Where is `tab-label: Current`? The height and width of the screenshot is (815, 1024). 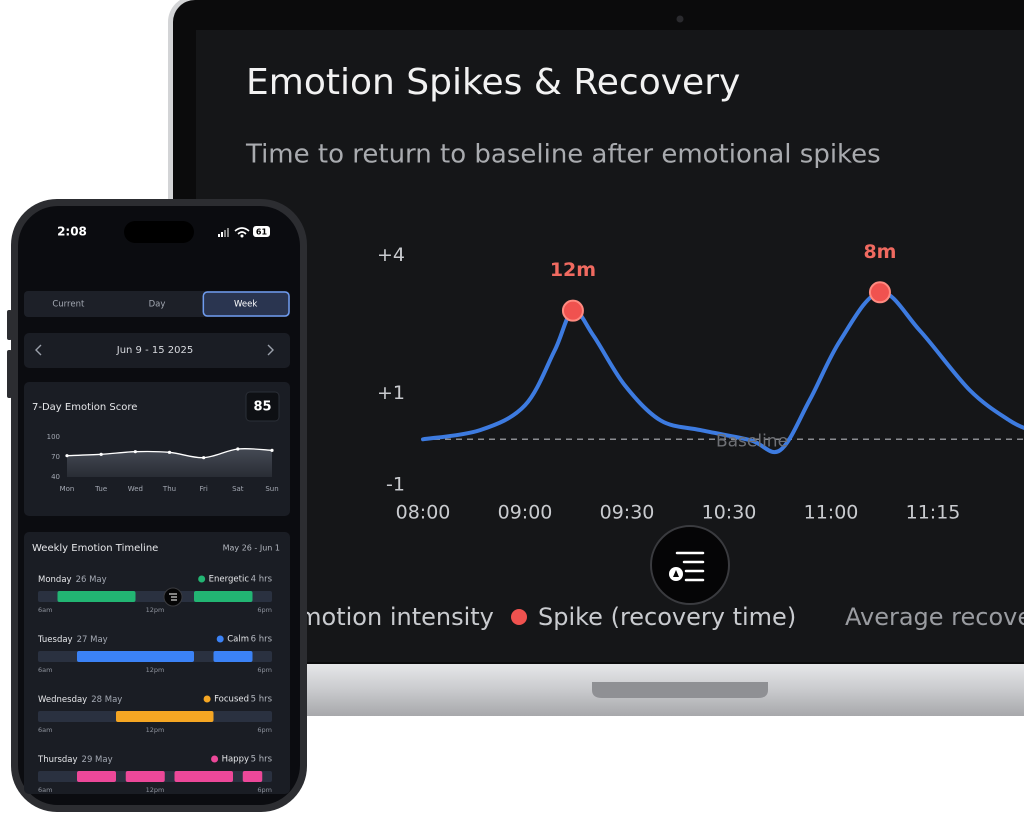 tab-label: Current is located at coordinates (68, 305).